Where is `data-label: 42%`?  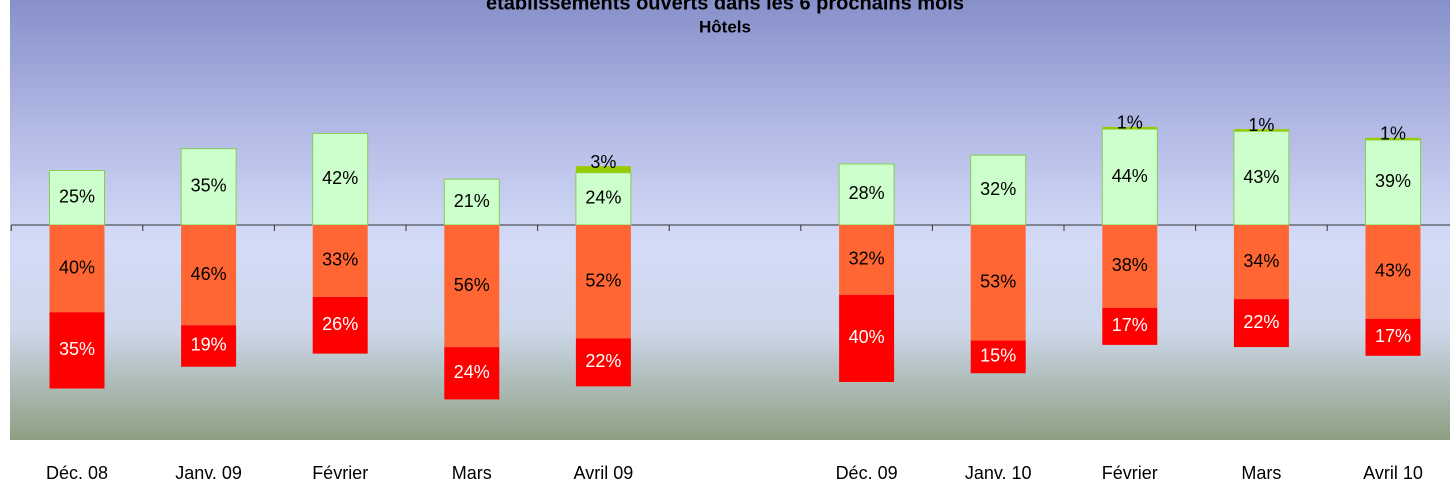
data-label: 42% is located at coordinates (340, 178).